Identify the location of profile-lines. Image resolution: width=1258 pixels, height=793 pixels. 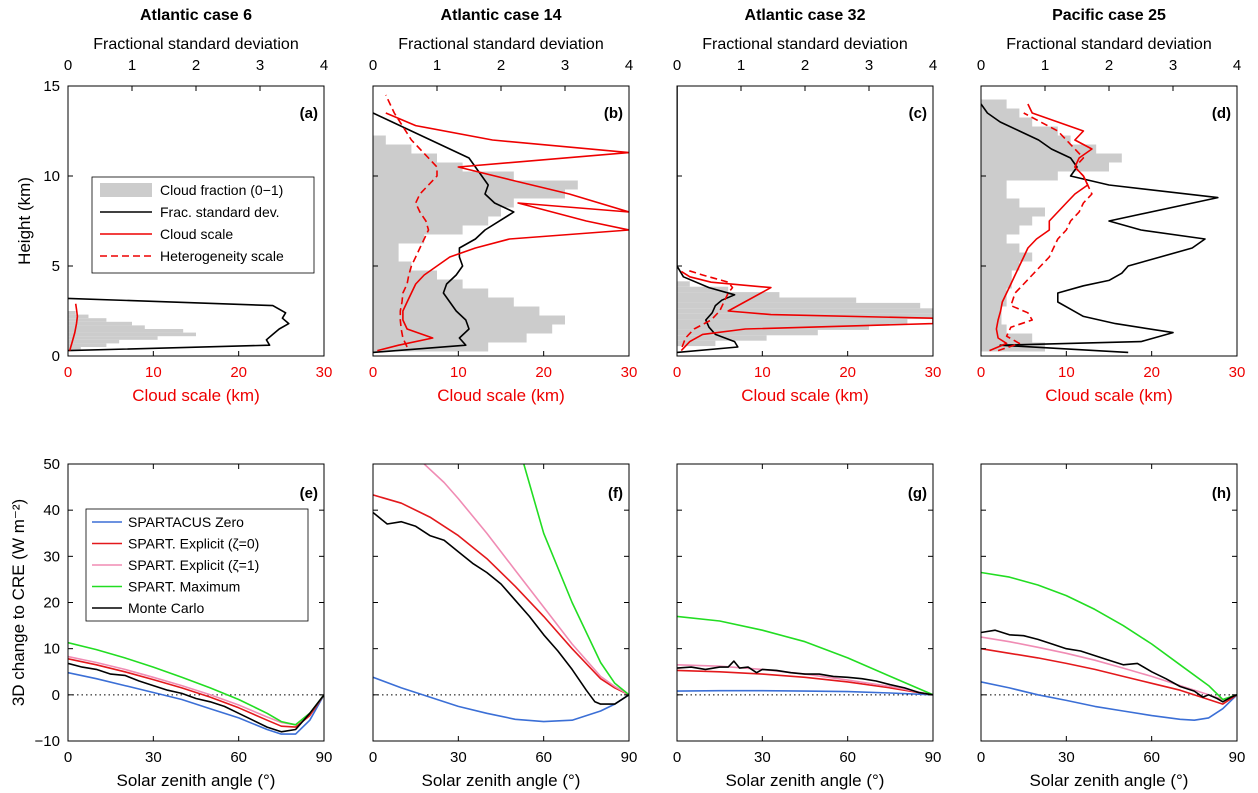
(805, 220).